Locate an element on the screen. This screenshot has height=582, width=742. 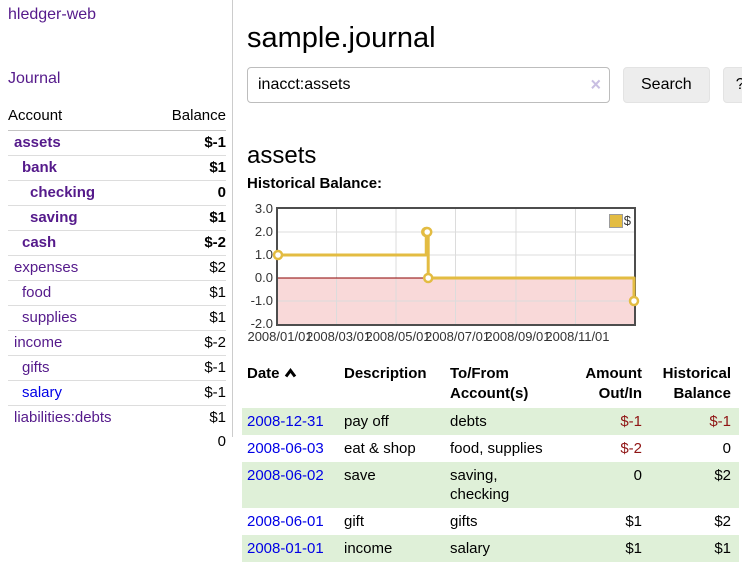
search-box: × is located at coordinates (428, 85).